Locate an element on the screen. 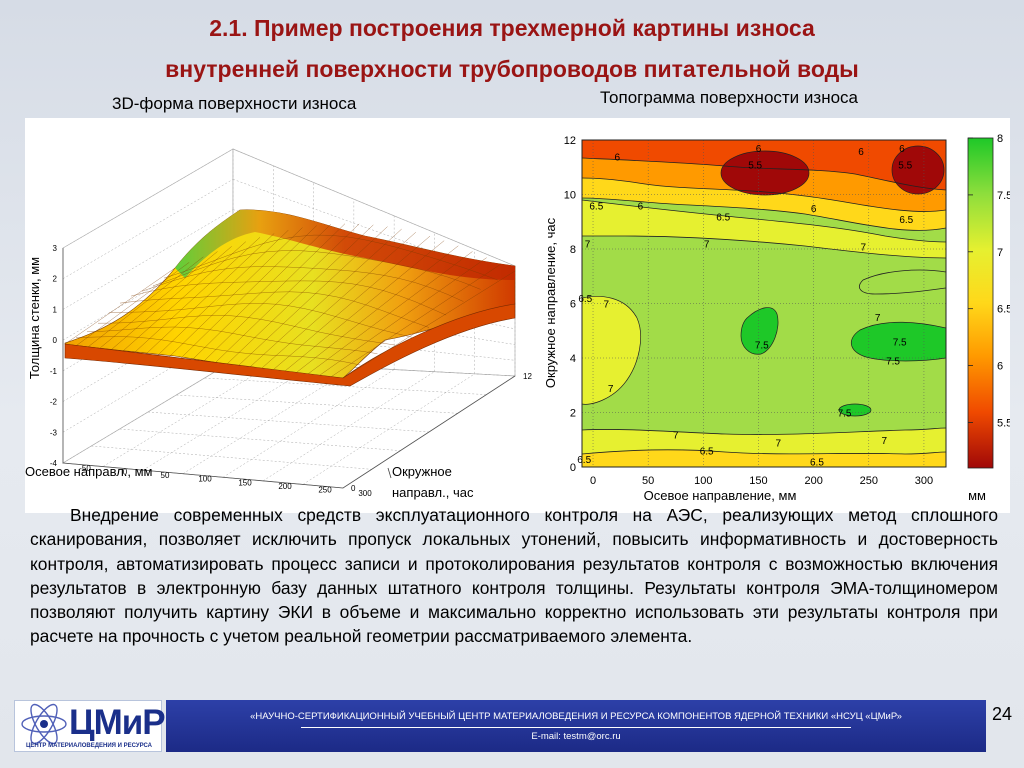 This screenshot has height=768, width=1024. 3d-x-ticks: -50 0 50 100 150 200 250 300 is located at coordinates (225, 481).